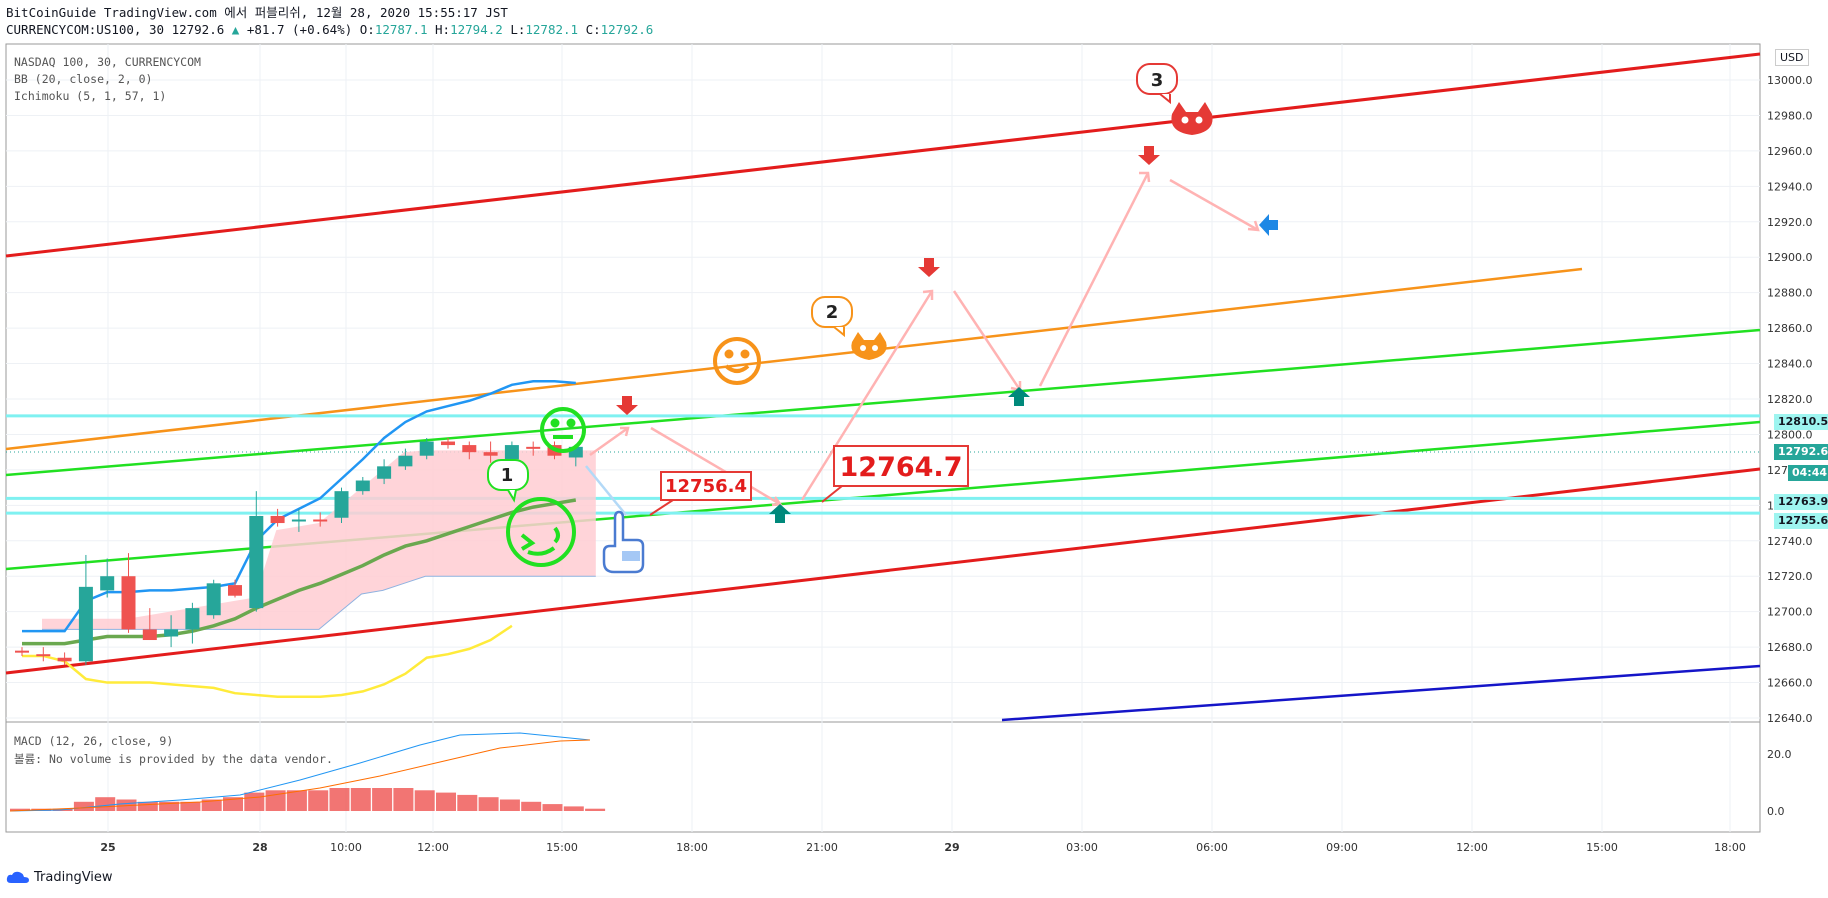  What do you see at coordinates (1790, 328) in the screenshot?
I see `price-tick-label: 12860.0` at bounding box center [1790, 328].